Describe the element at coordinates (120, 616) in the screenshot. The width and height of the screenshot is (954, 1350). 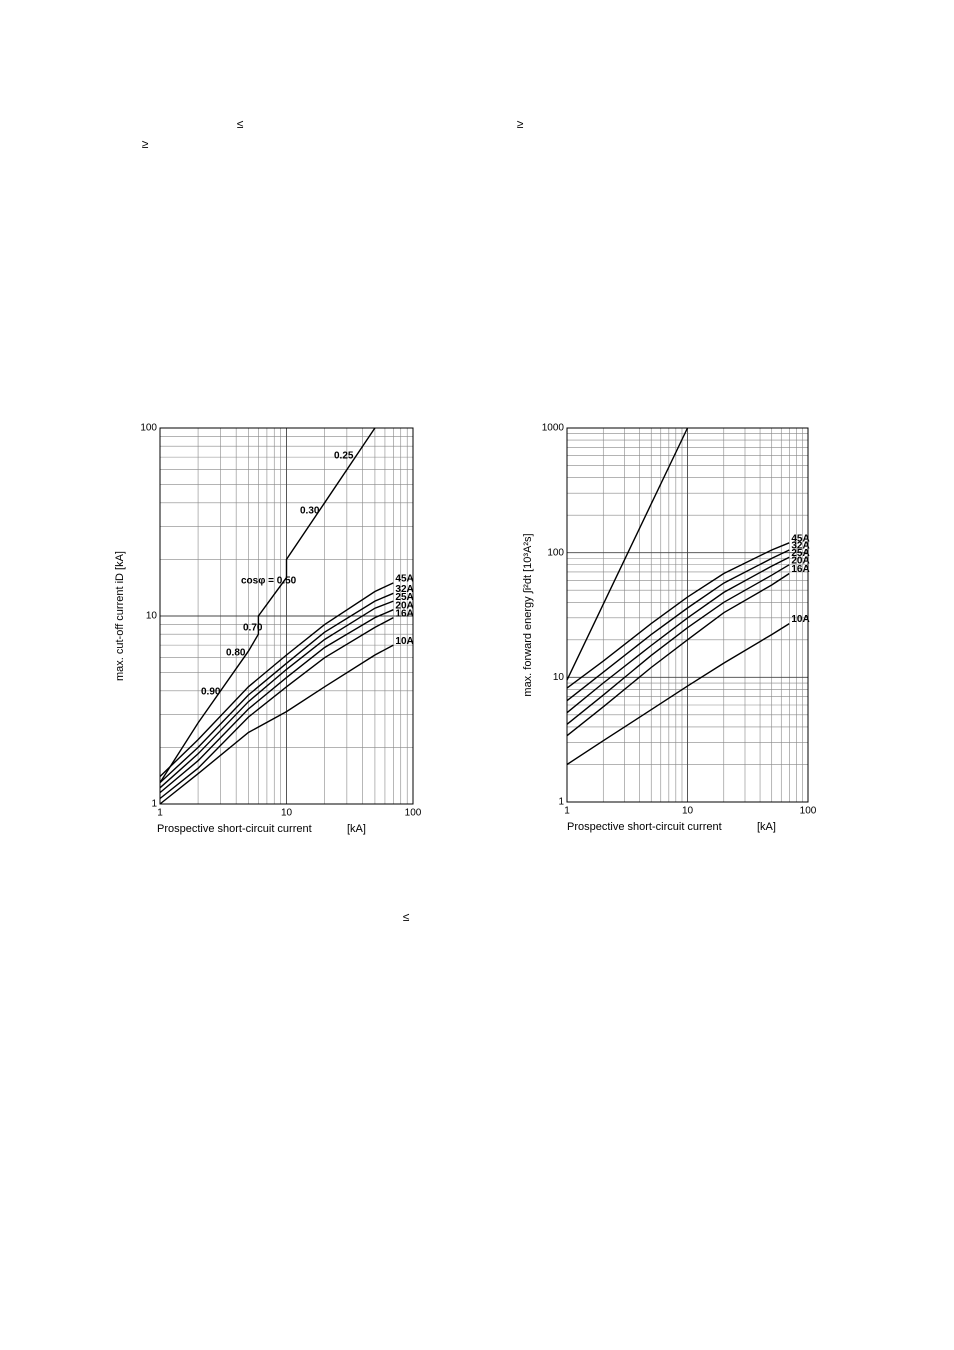
I see `y-axis-label: max. cut-off current iD [kA]` at that location.